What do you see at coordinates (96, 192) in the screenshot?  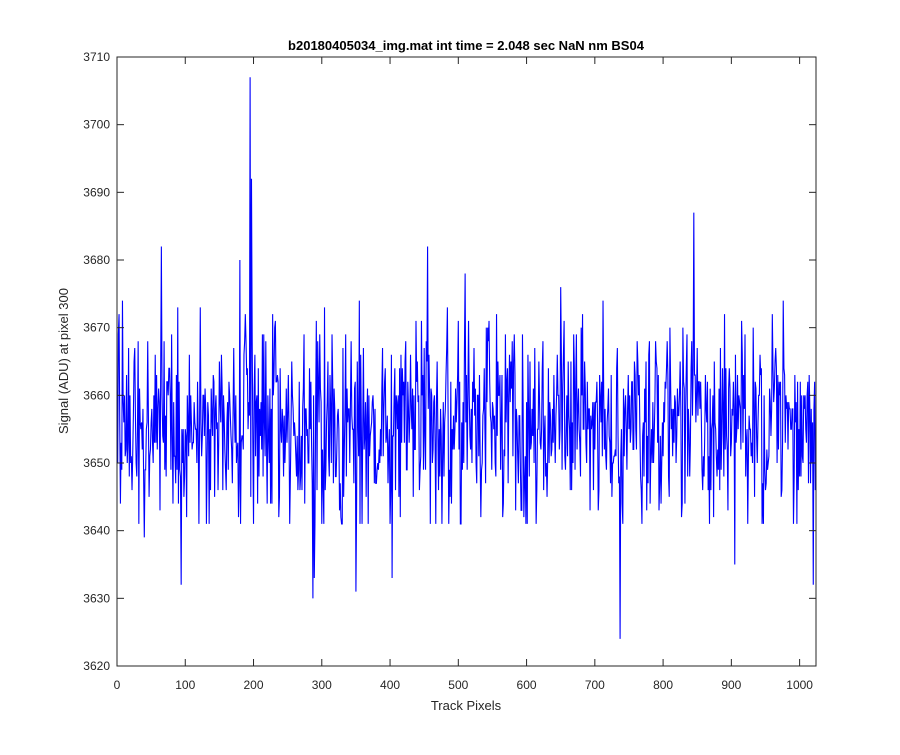 I see `y-tick-label: 3690` at bounding box center [96, 192].